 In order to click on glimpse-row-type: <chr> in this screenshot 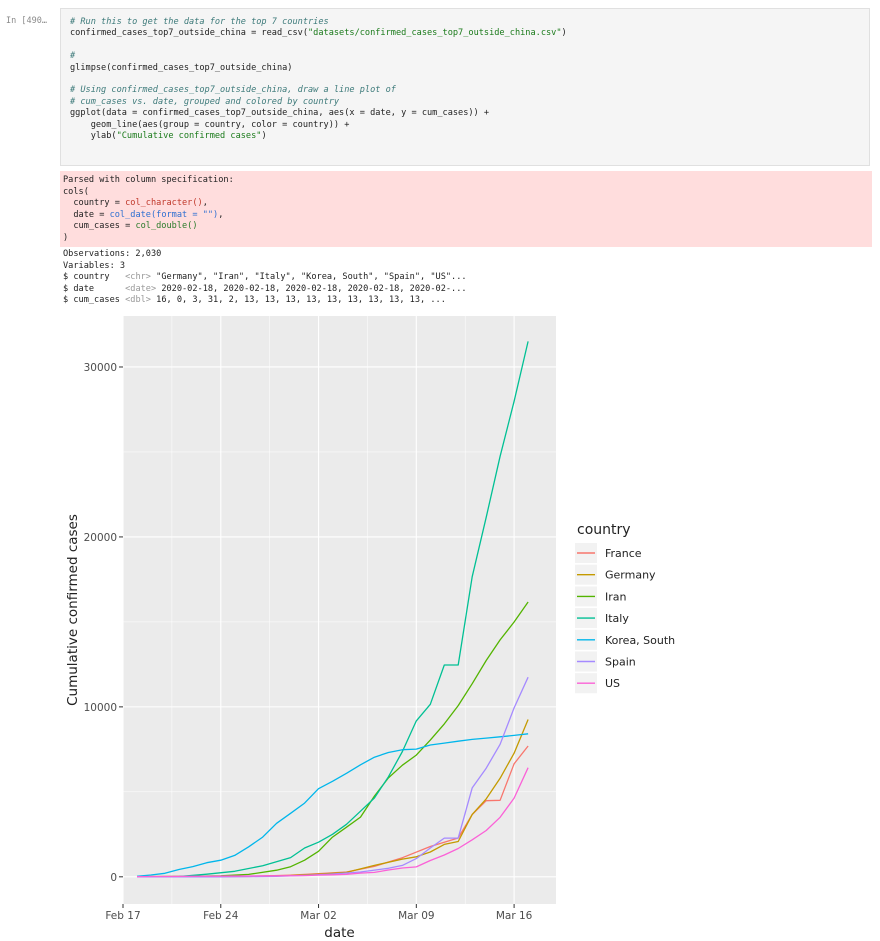, I will do `click(138, 277)`.